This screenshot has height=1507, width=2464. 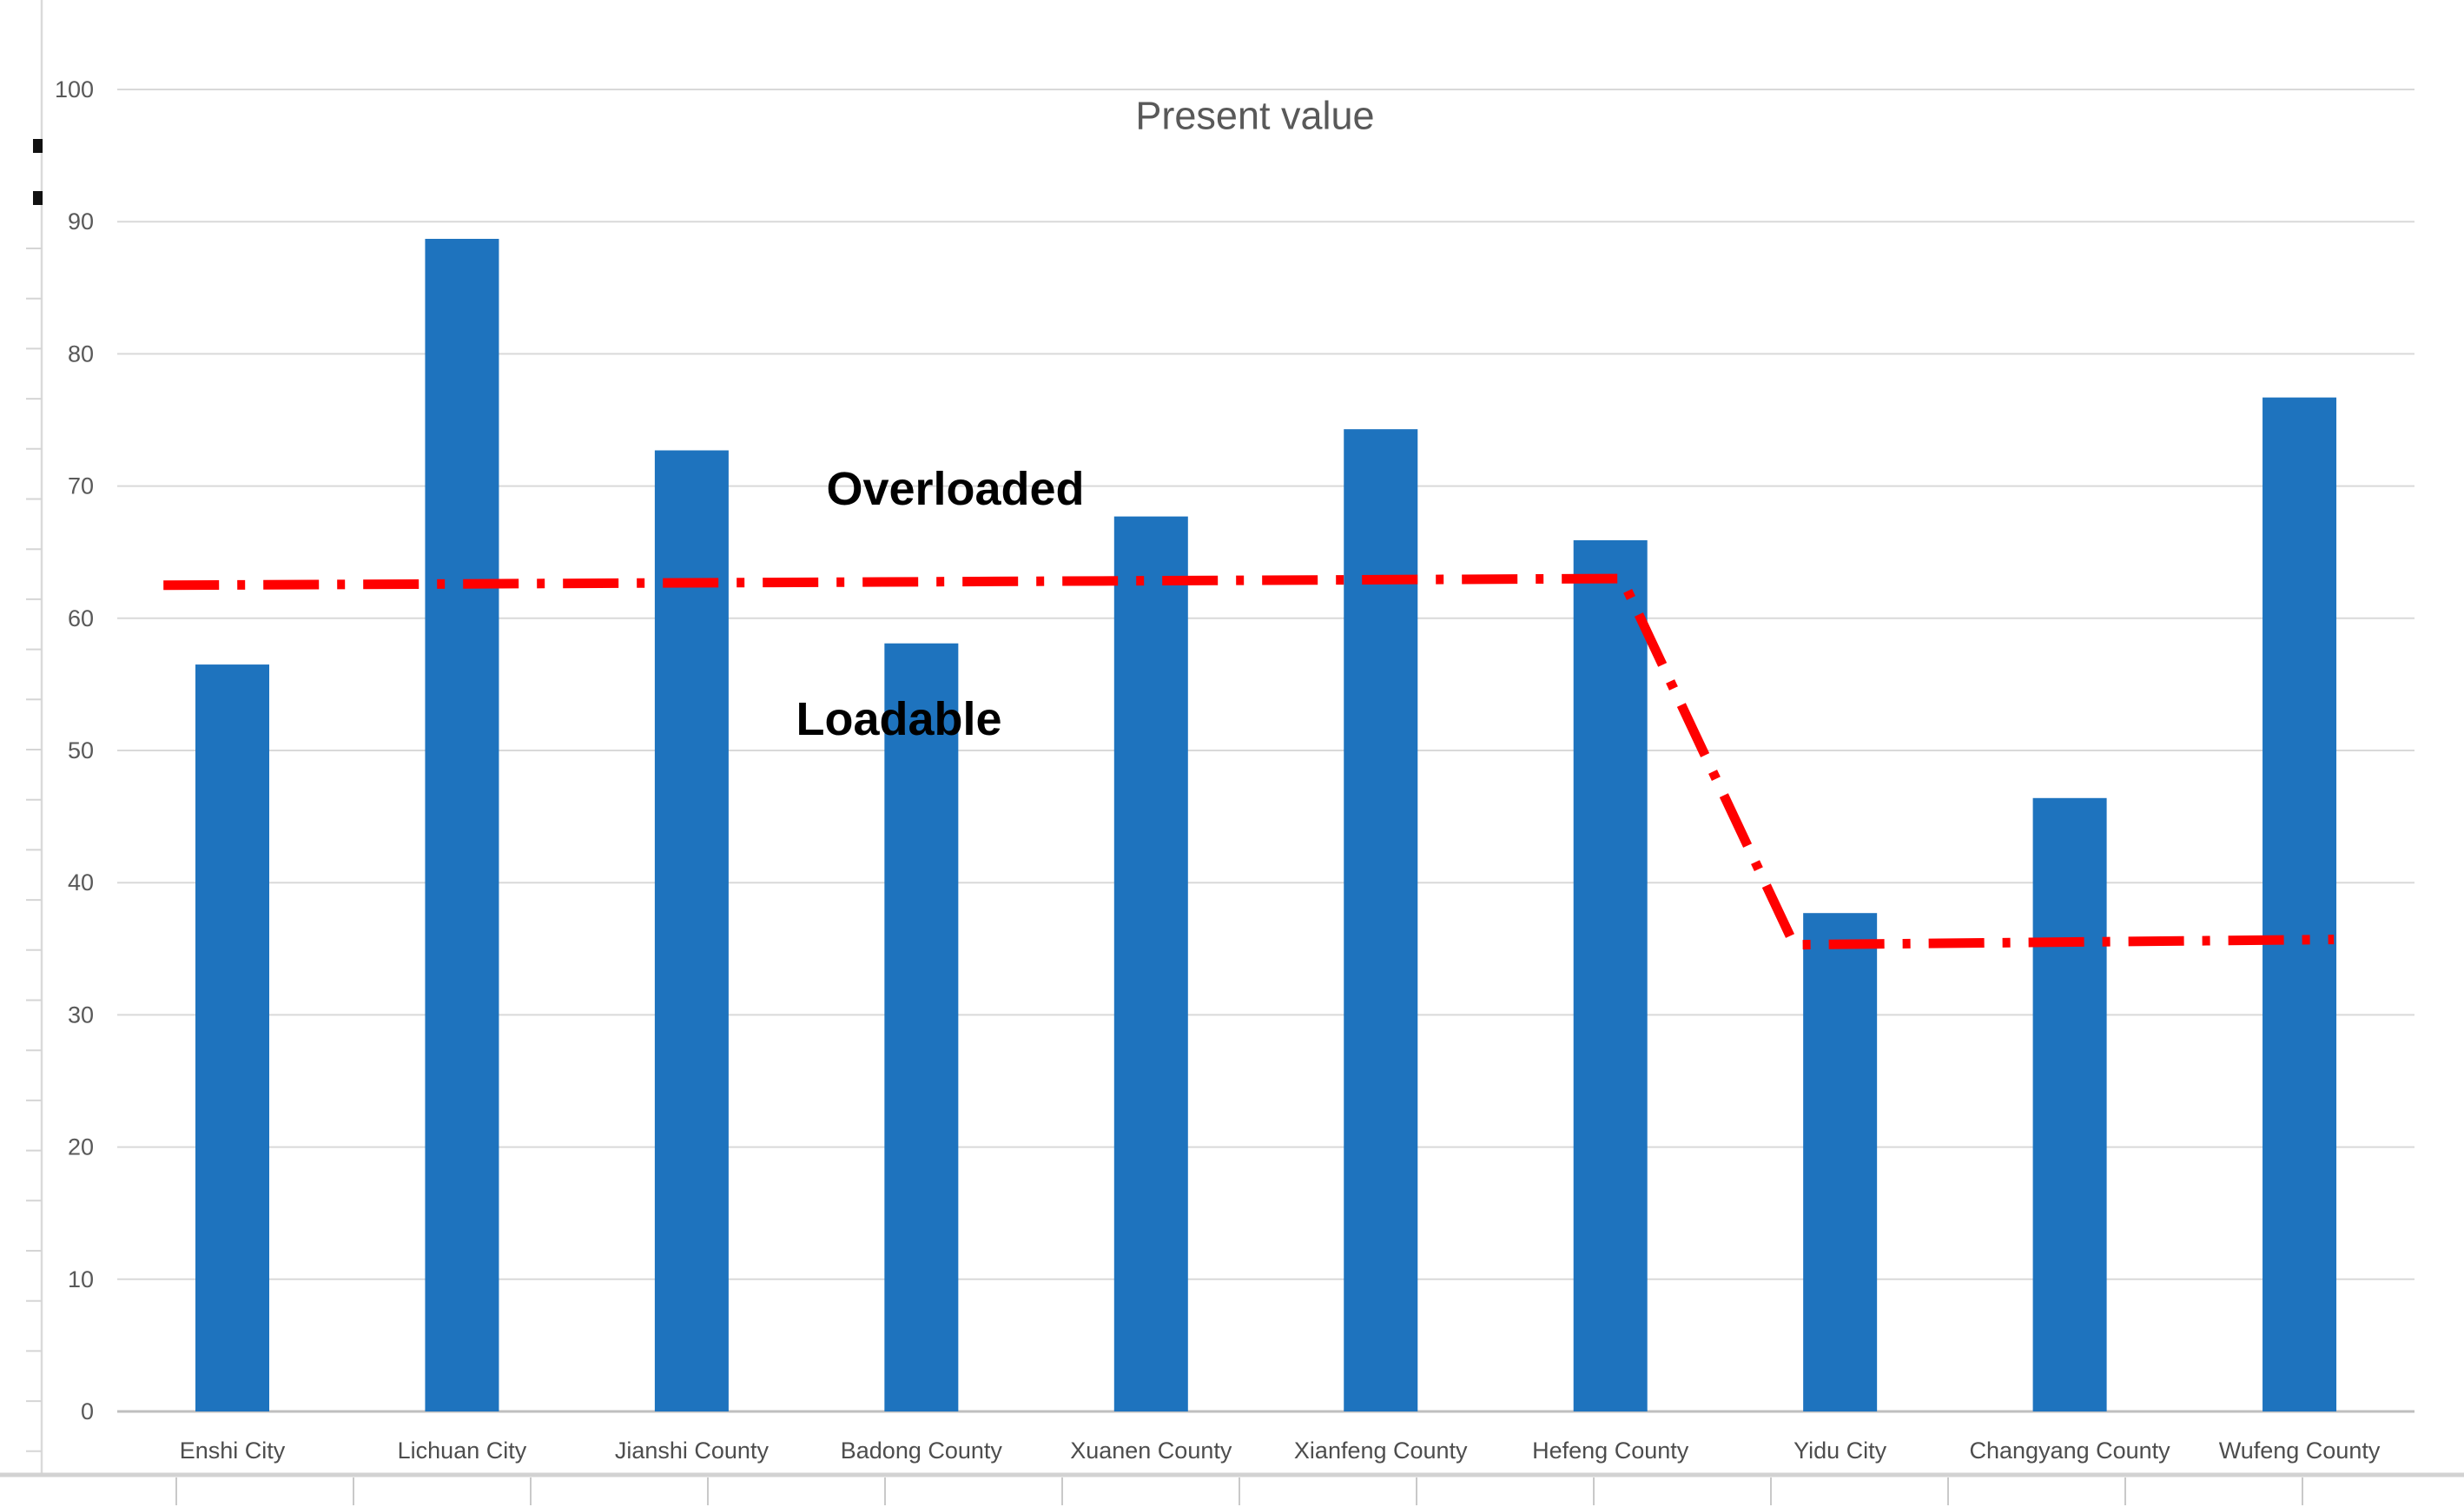 What do you see at coordinates (81, 486) in the screenshot?
I see `y-tick-label: 70` at bounding box center [81, 486].